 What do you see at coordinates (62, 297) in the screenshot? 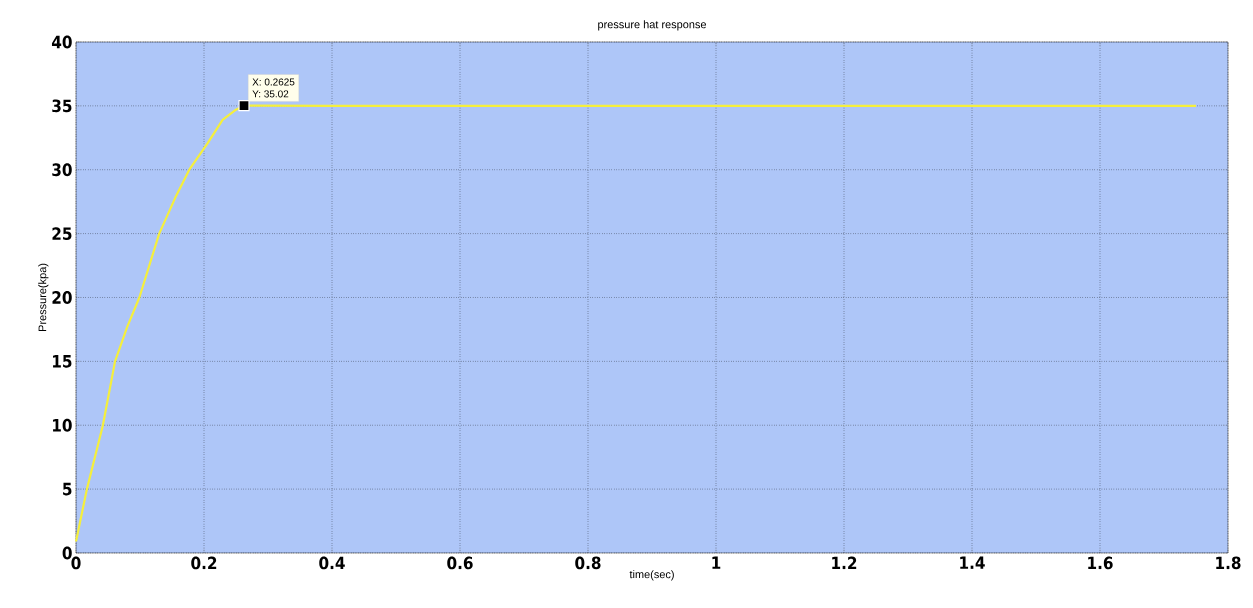
I see `y-tick-label: 20` at bounding box center [62, 297].